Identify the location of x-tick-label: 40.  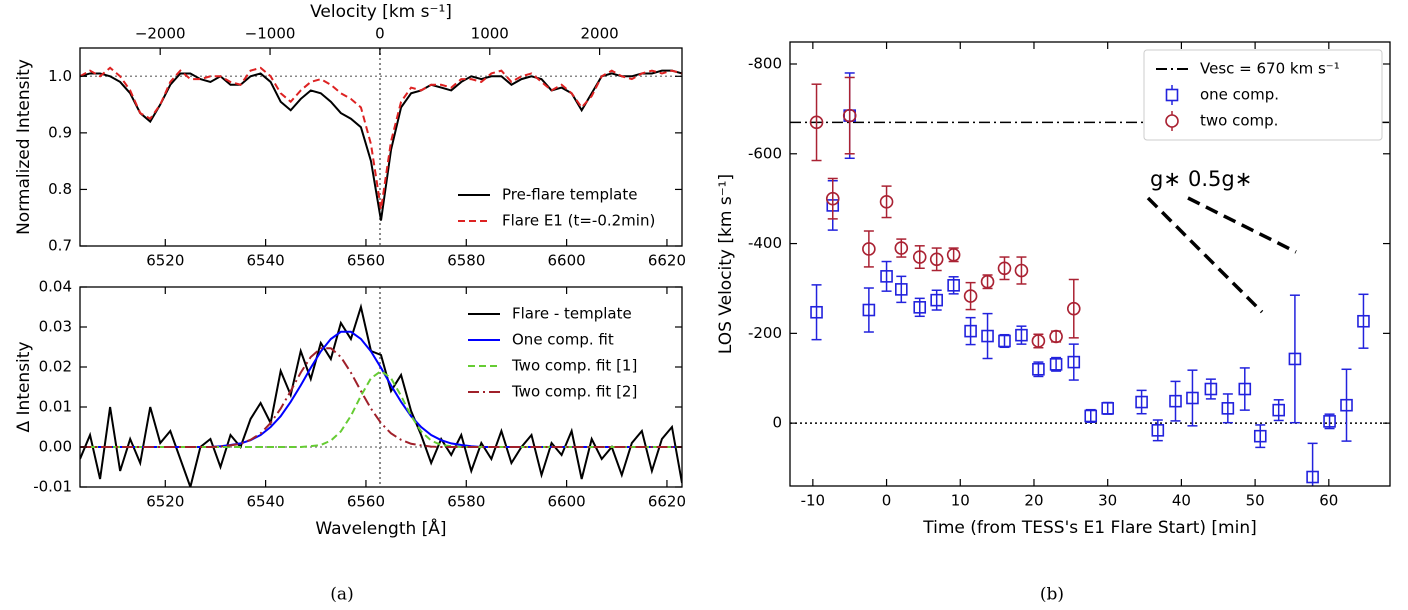
(1181, 501).